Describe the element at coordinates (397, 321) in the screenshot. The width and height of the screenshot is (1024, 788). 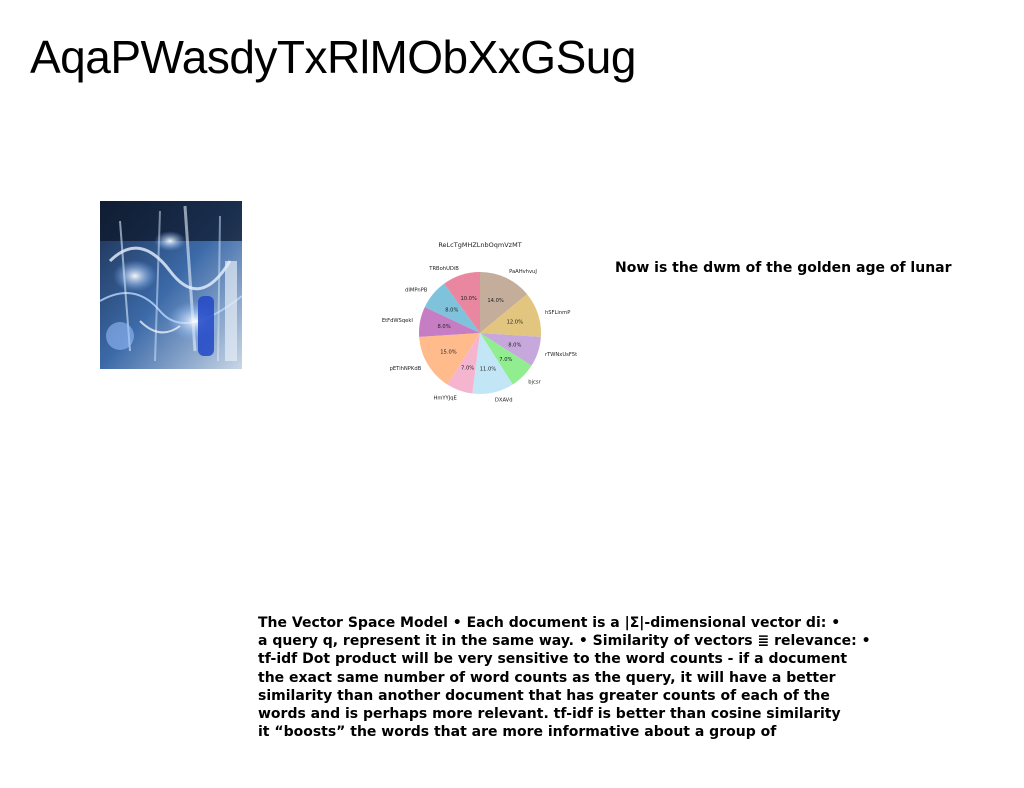
I see `pie-category-label: EtFdWSqekI` at that location.